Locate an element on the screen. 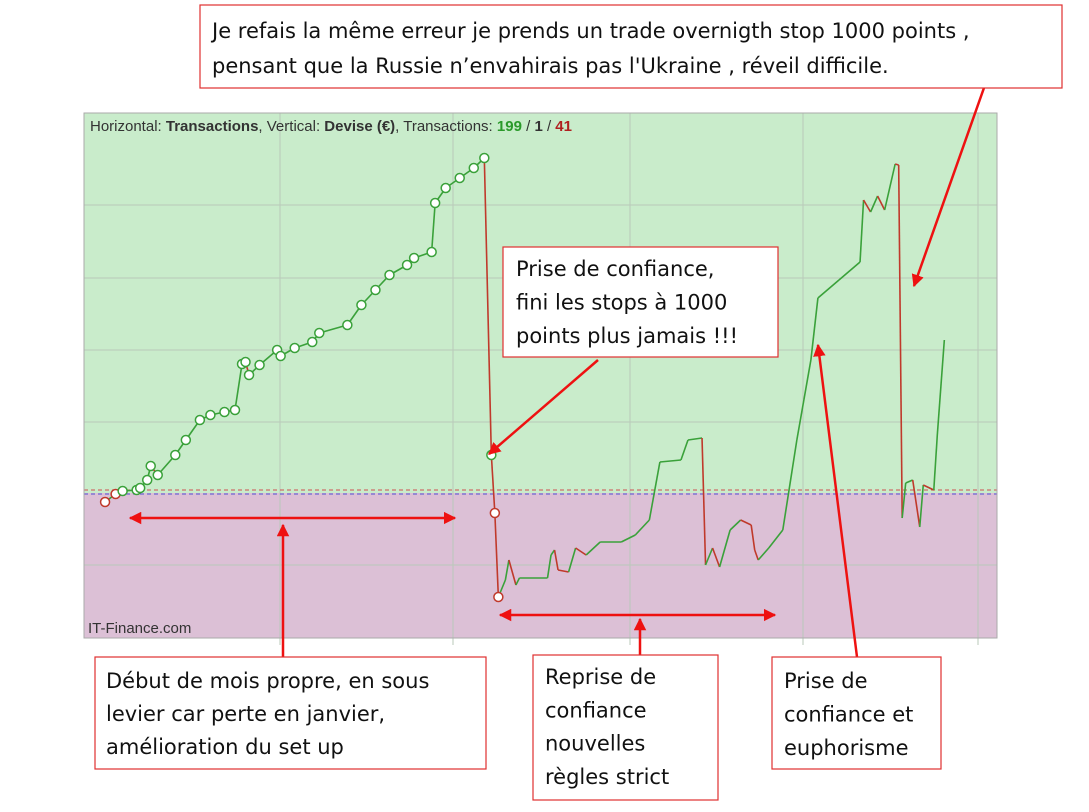 This screenshot has height=812, width=1089. label: Horizontal: is located at coordinates (126, 126).